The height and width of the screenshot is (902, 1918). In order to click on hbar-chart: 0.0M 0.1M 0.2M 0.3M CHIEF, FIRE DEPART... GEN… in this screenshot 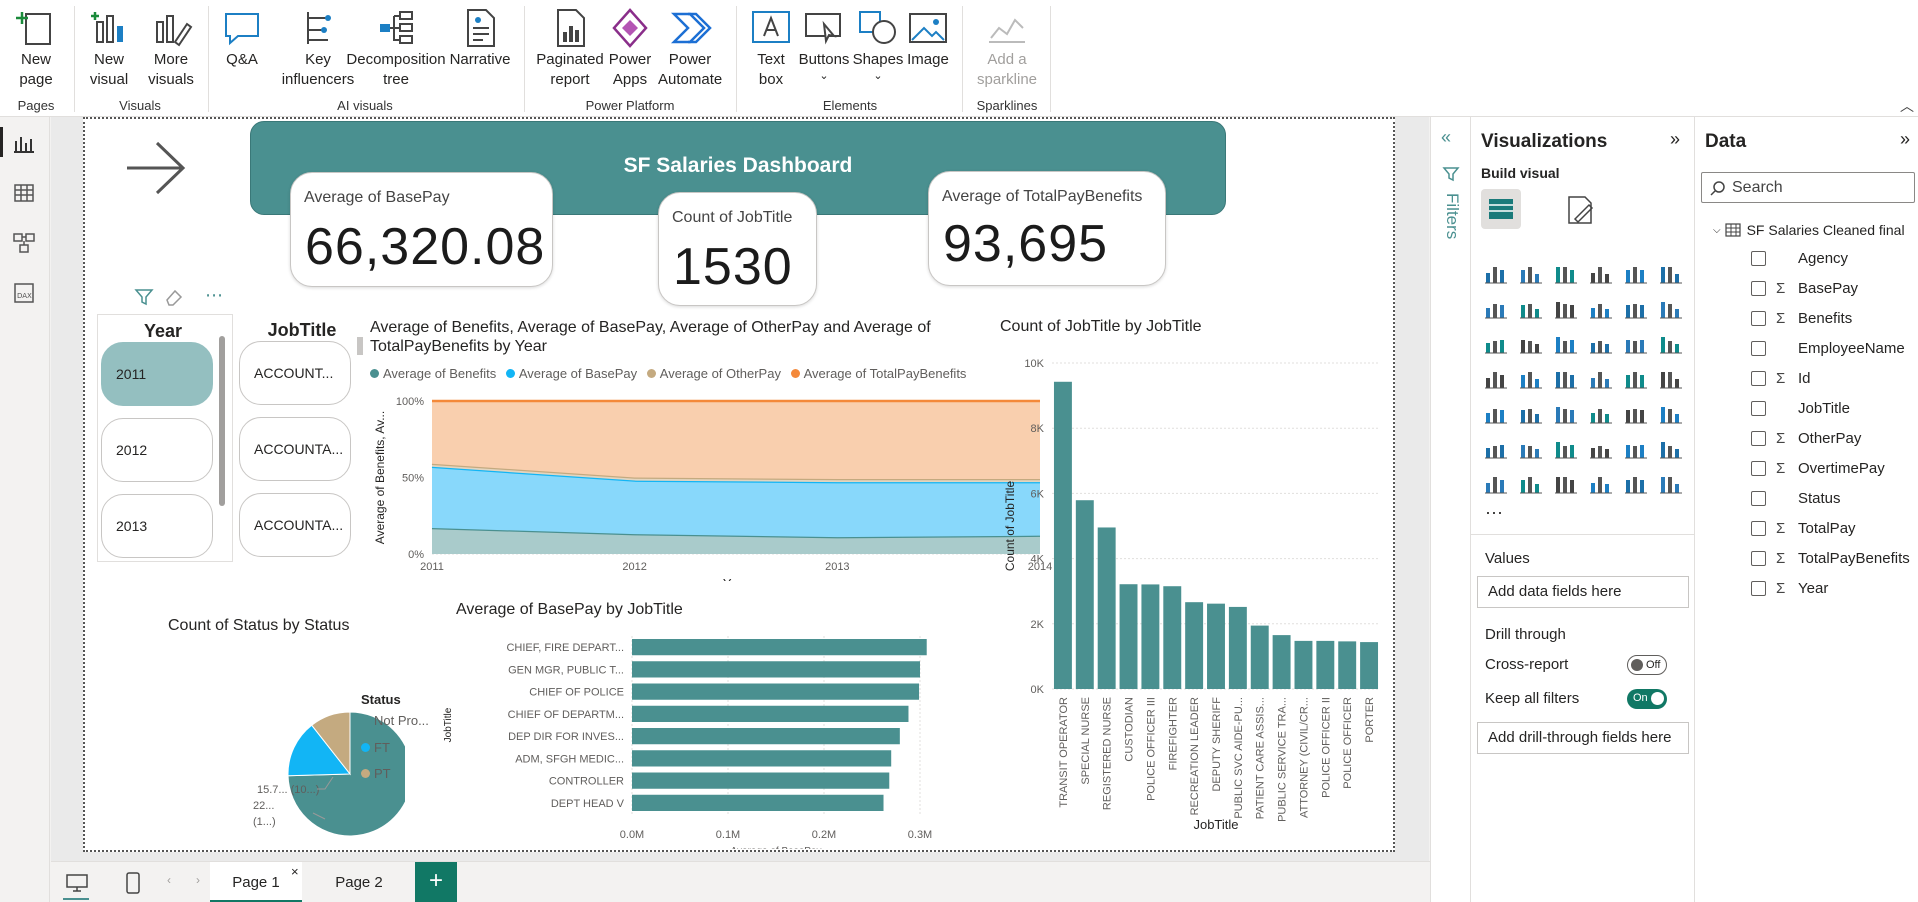, I will do `click(720, 736)`.